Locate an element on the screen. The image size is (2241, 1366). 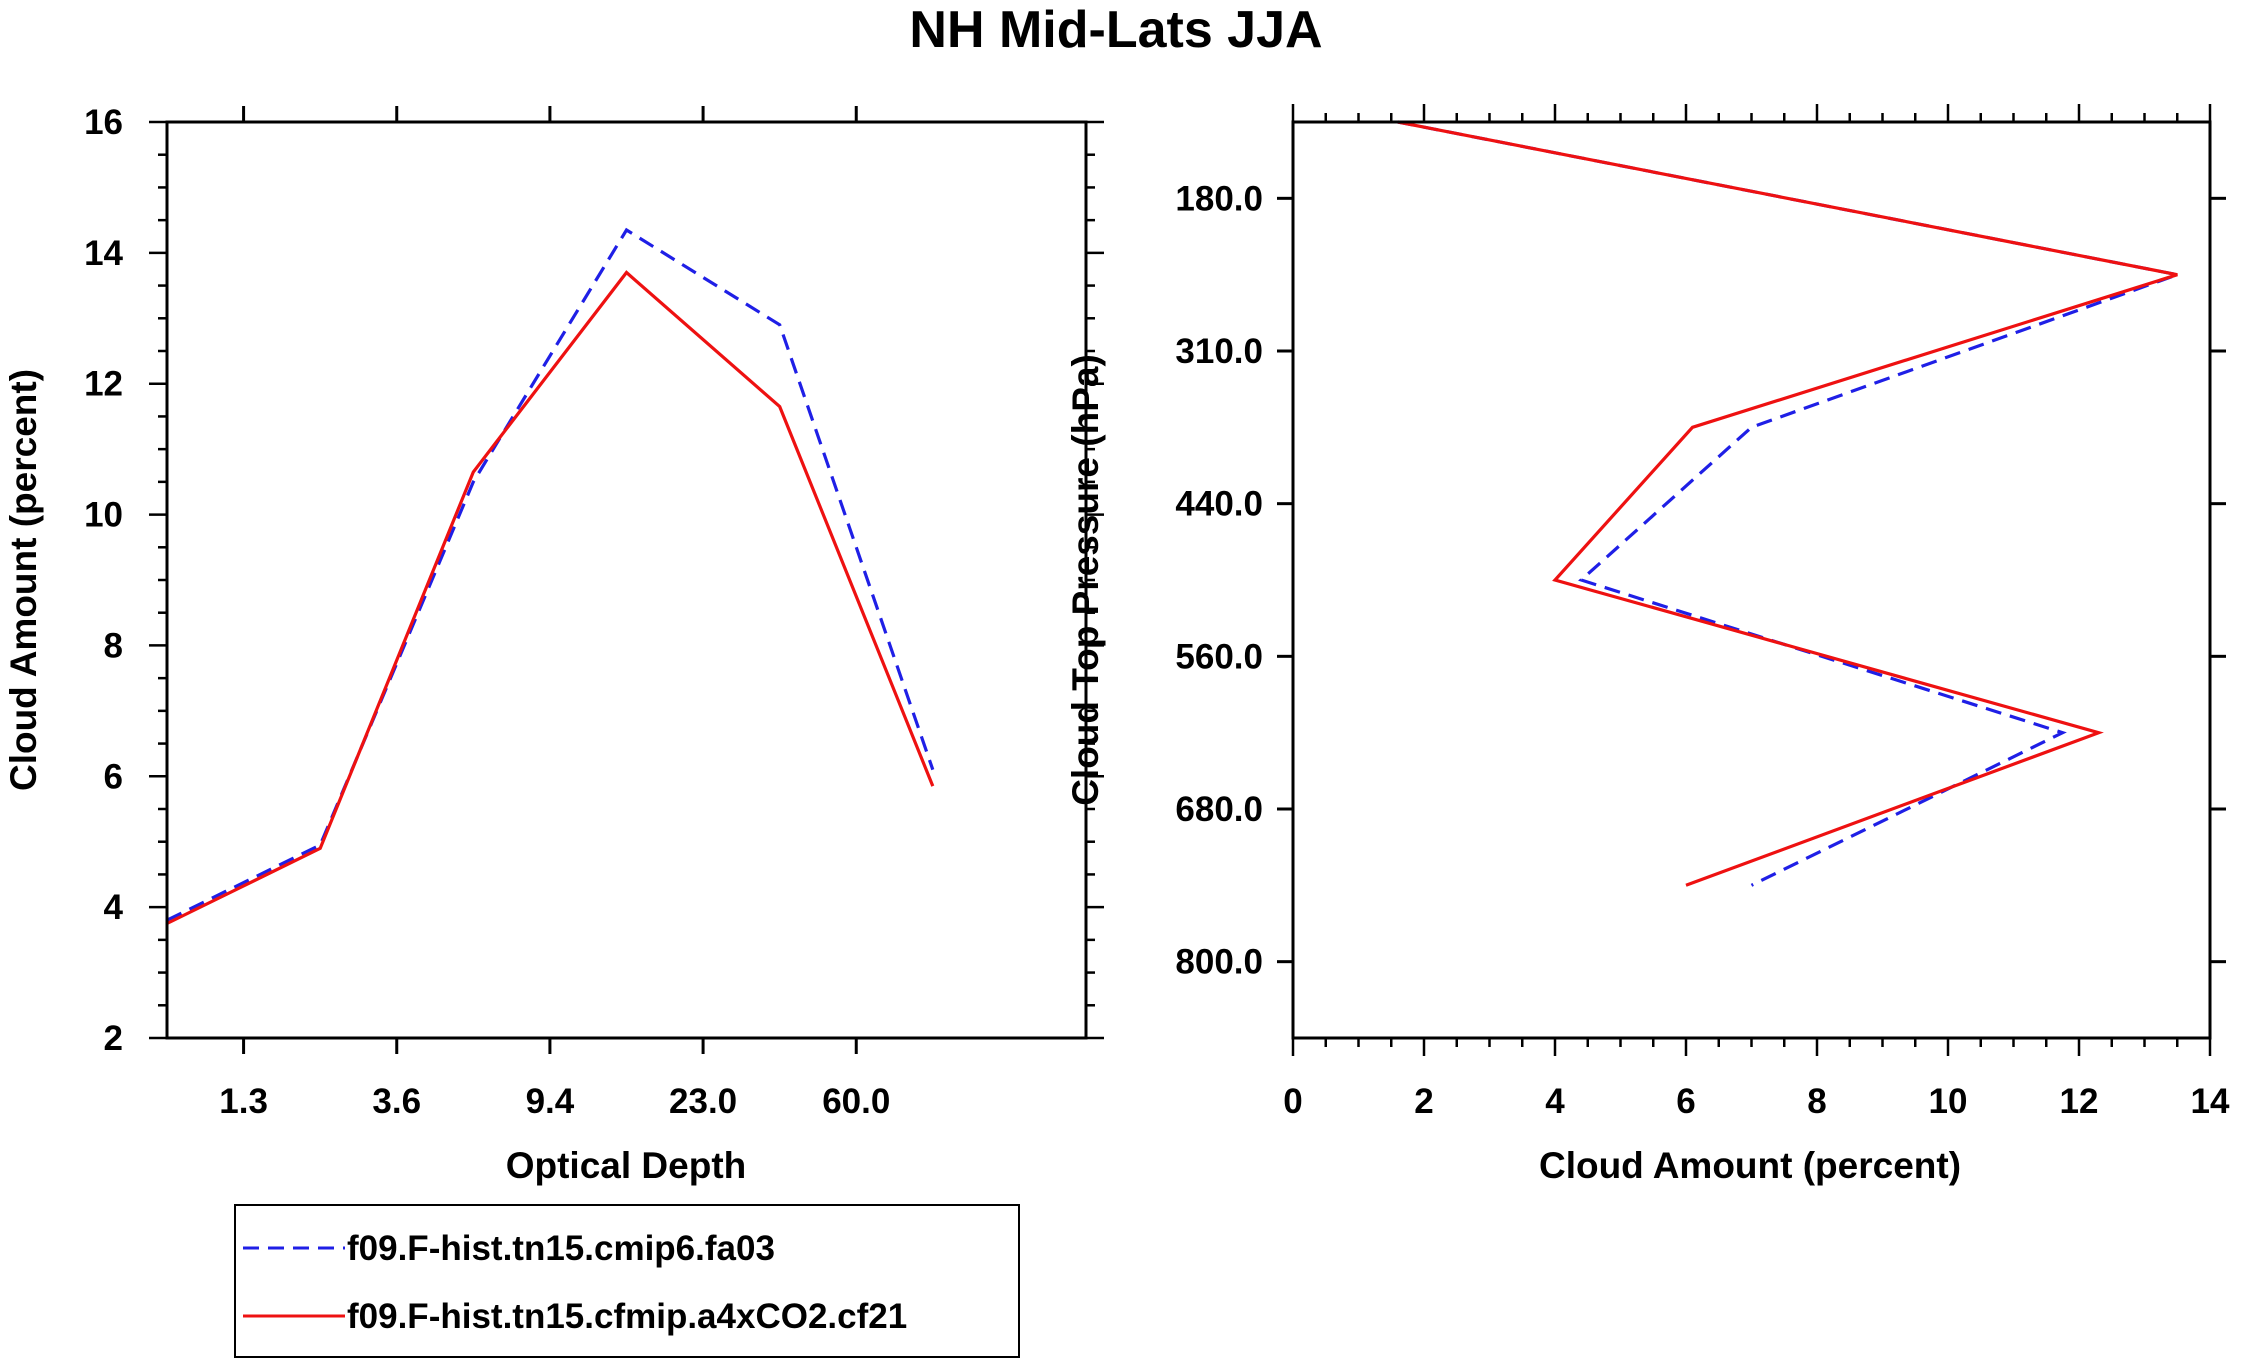
left-y-axis-label: Cloud Amount (percent) is located at coordinates (23, 580).